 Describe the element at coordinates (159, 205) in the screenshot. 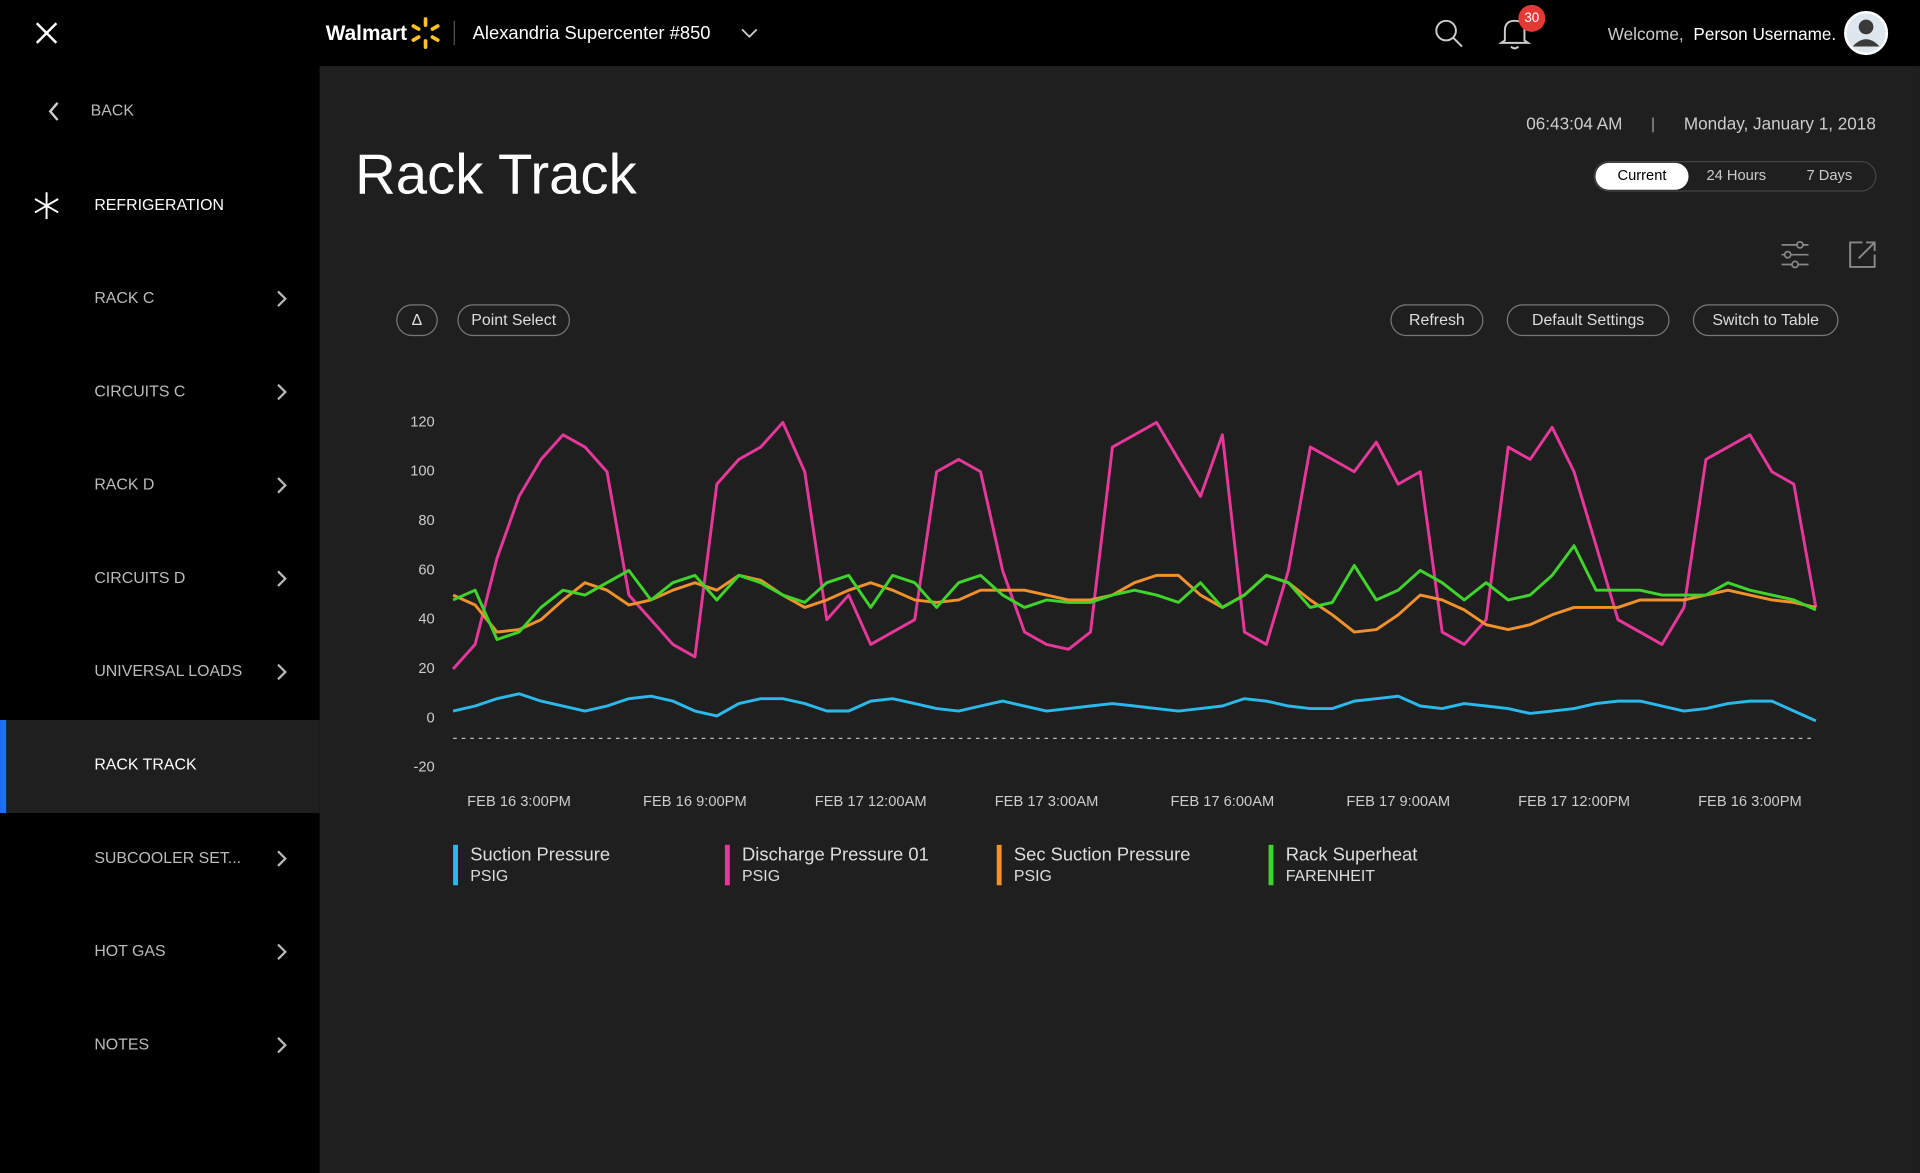

I see `section-label: REFRIGERATION` at that location.